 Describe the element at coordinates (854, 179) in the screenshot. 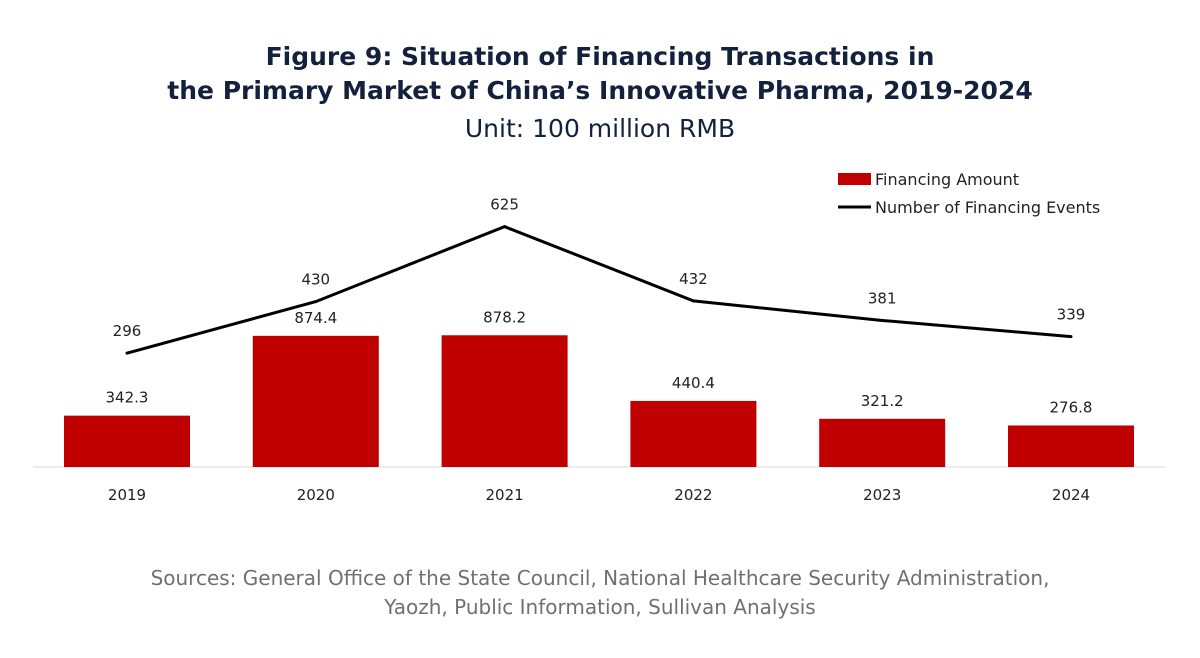

I see `legend-bar-swatch` at that location.